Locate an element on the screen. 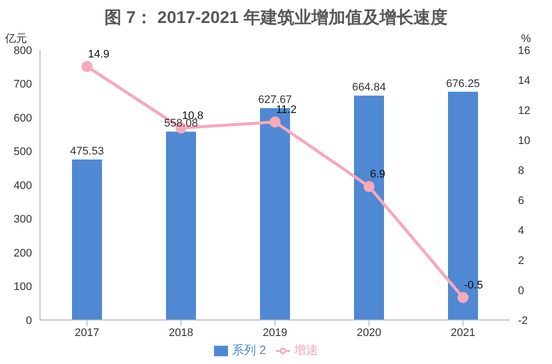 This screenshot has height=364, width=552. data-label: 664.84 is located at coordinates (369, 88).